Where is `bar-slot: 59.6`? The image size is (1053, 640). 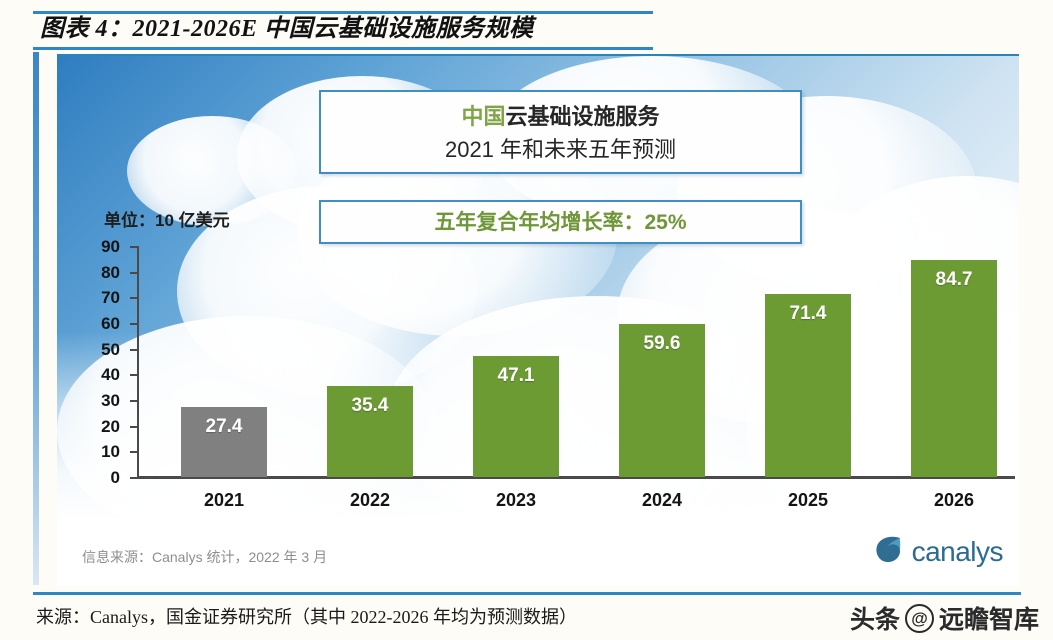 bar-slot: 59.6 is located at coordinates (662, 361).